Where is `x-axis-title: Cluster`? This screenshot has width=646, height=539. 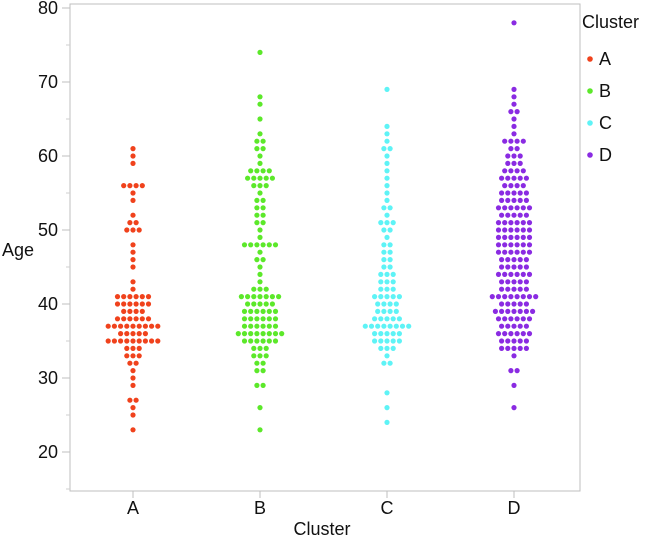
x-axis-title: Cluster is located at coordinates (321, 529).